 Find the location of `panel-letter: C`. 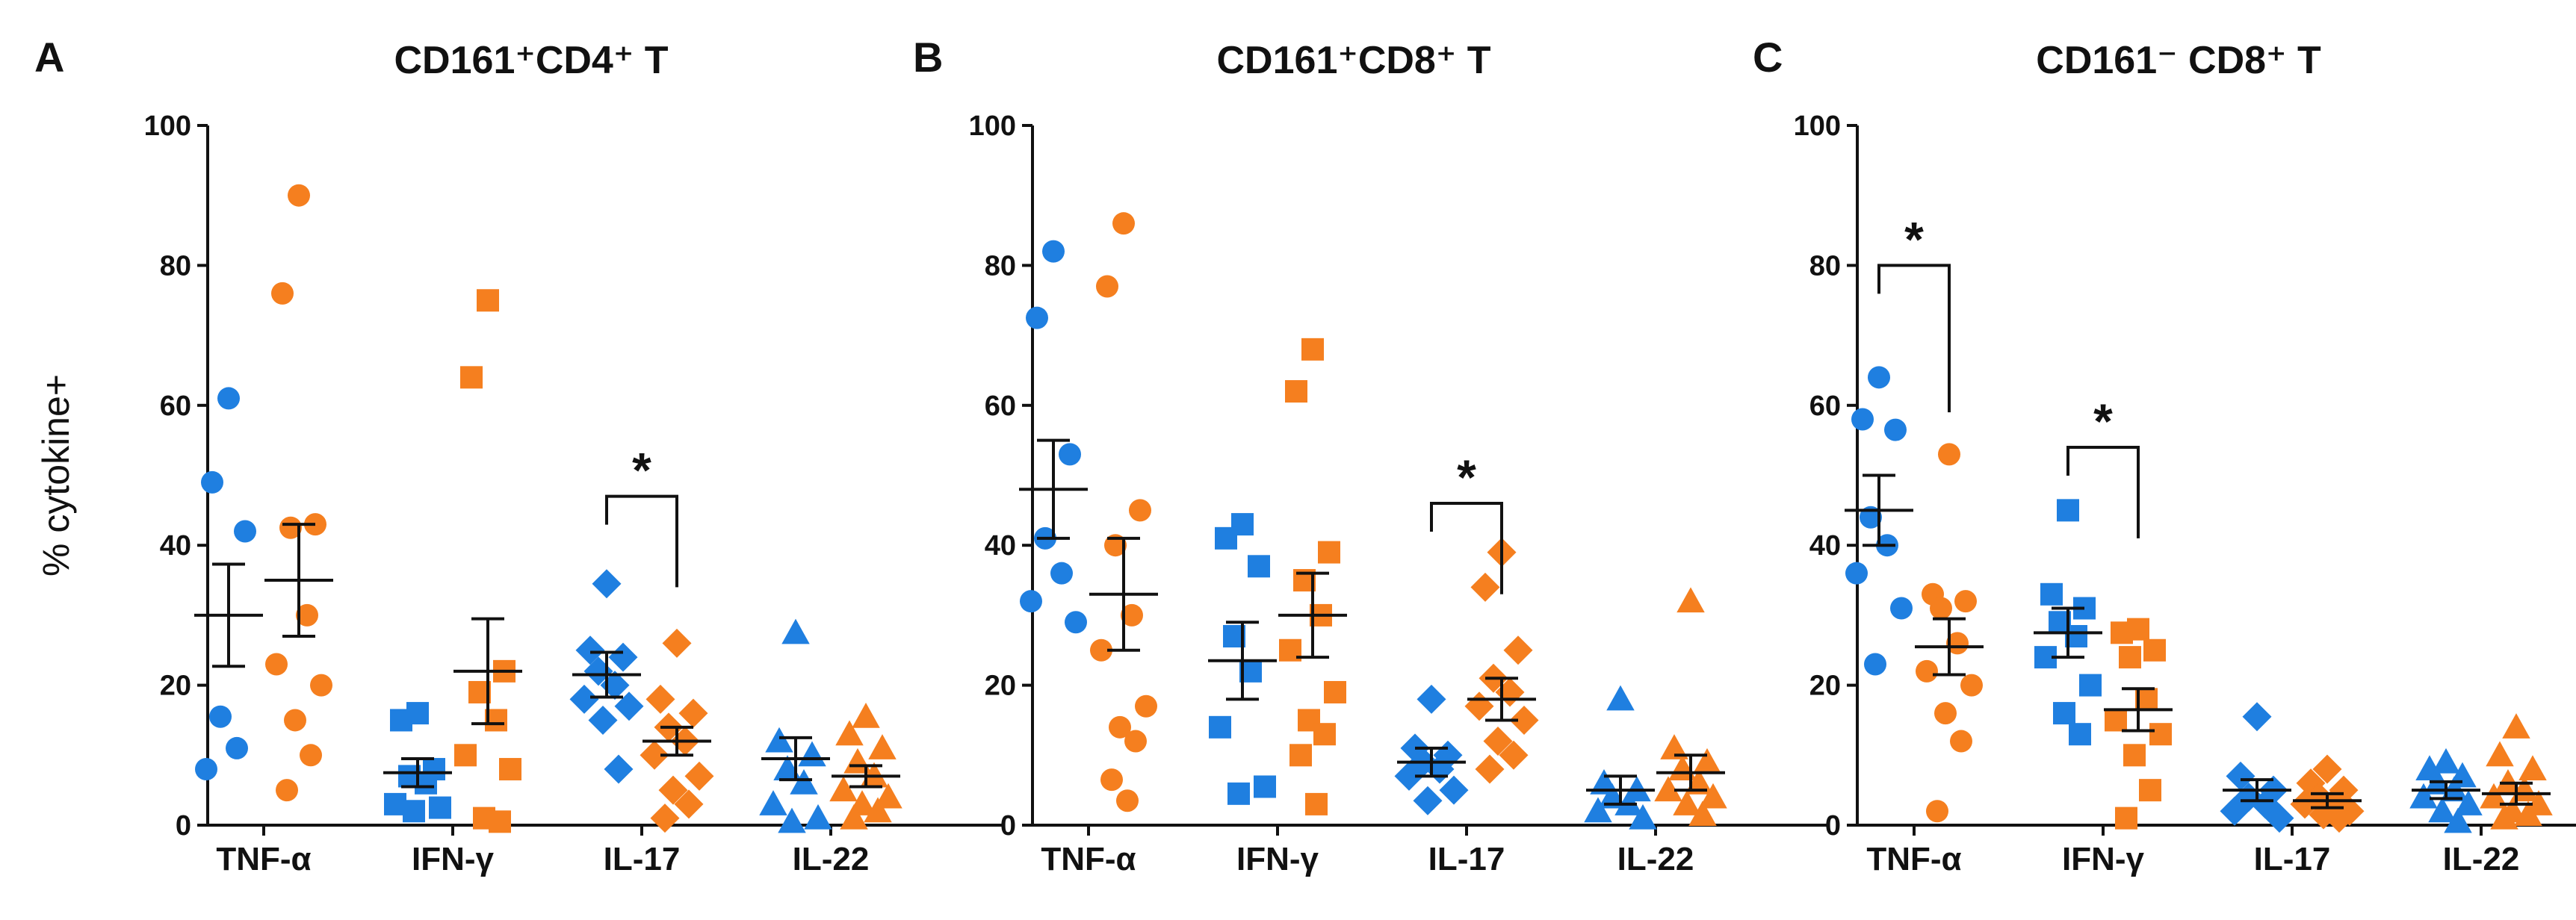

panel-letter: C is located at coordinates (1768, 57).